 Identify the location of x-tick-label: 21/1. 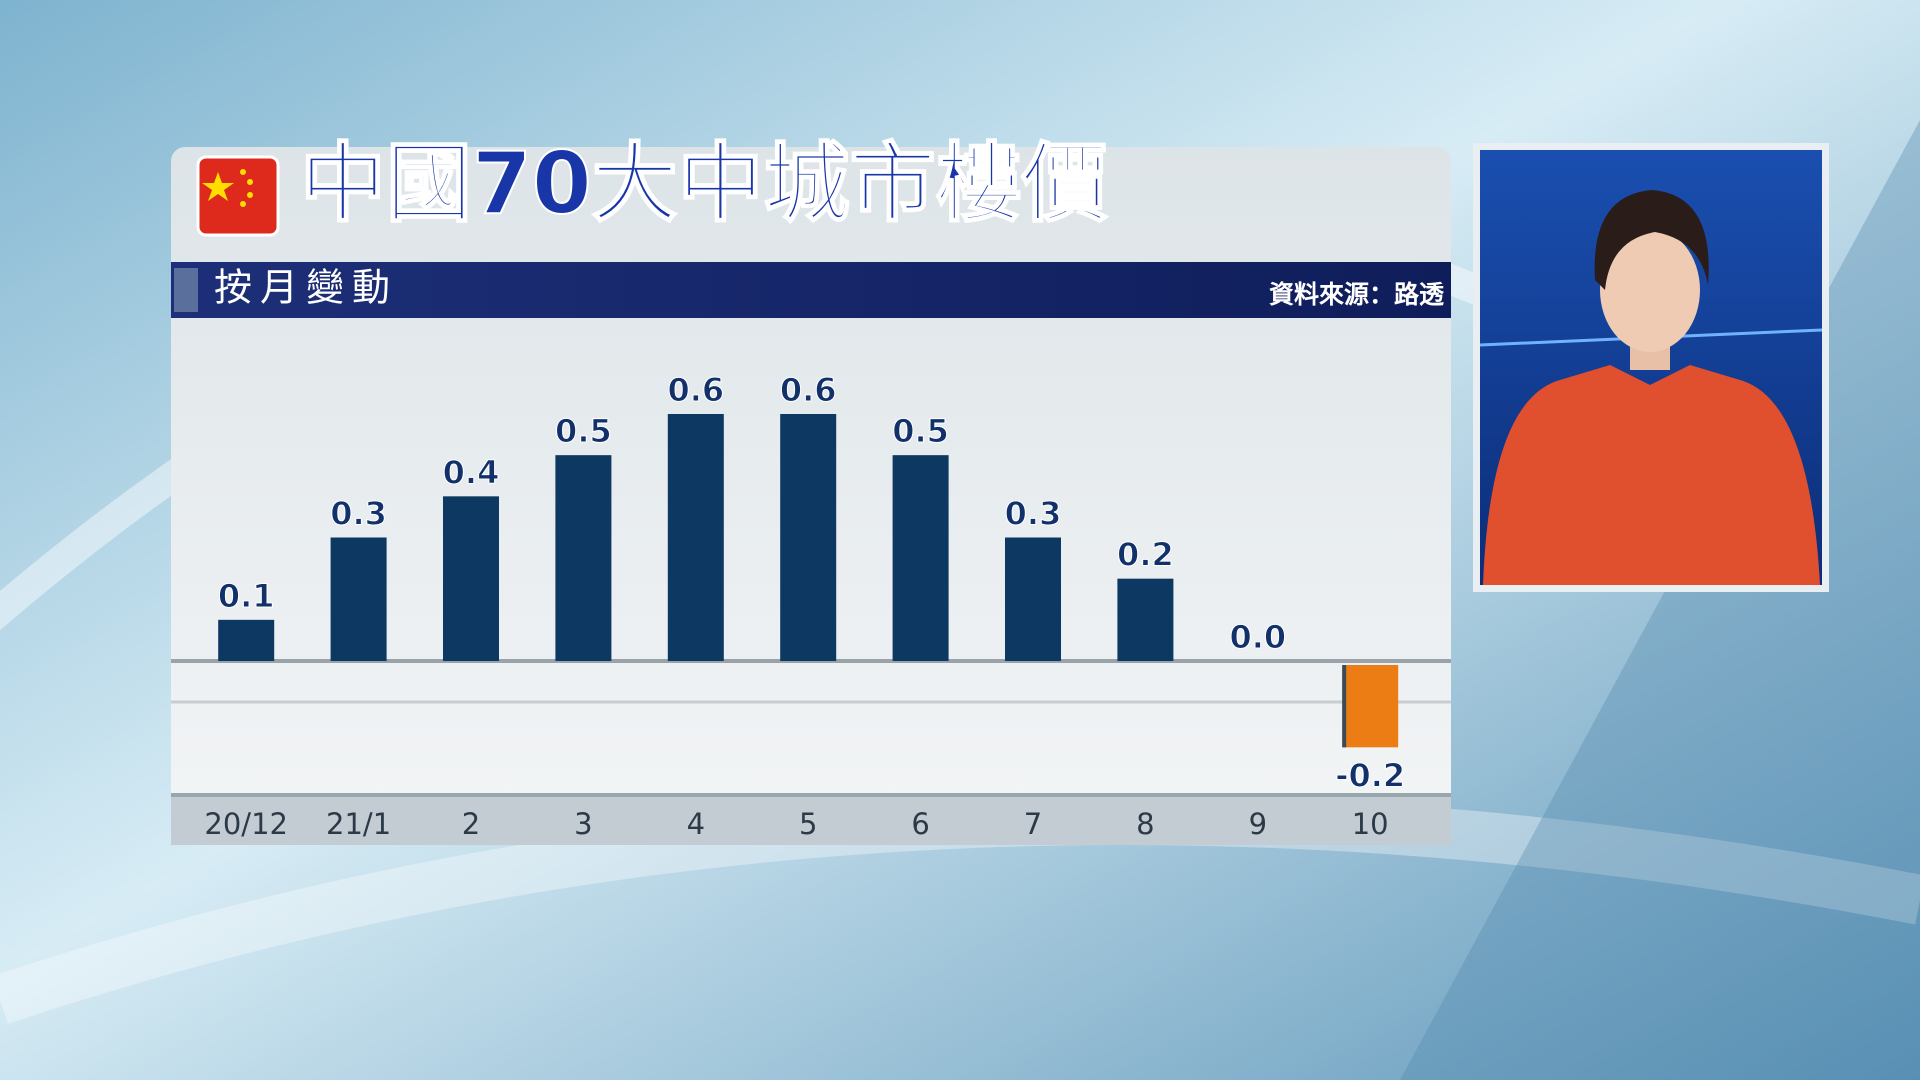
(358, 824).